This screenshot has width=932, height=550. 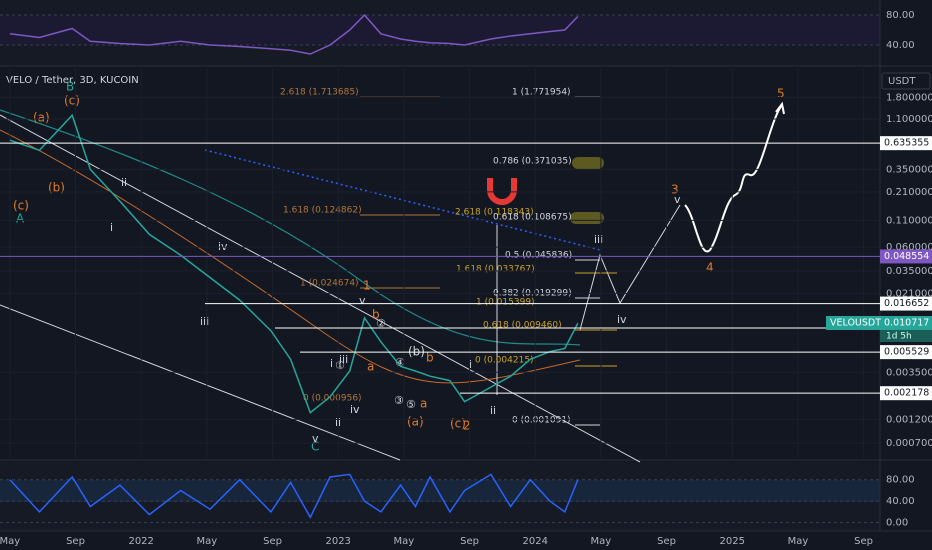 I want to click on wave-label: 2, so click(x=467, y=426).